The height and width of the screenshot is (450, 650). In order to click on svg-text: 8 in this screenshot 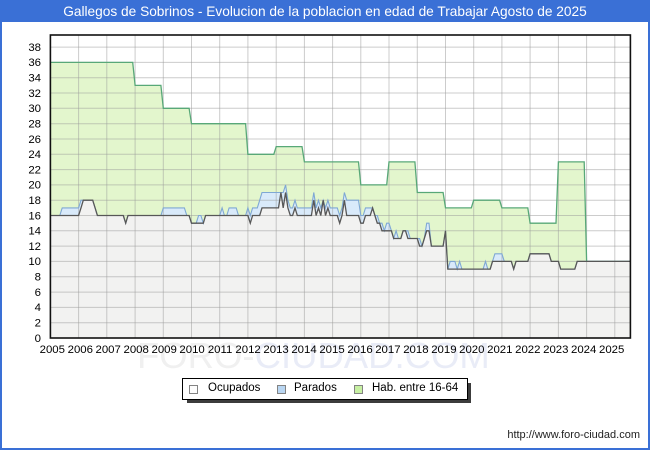, I will do `click(38, 278)`.